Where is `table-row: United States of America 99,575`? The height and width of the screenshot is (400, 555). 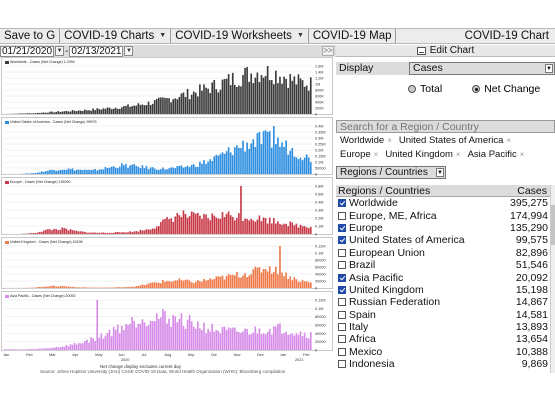
table-row: United States of America 99,575 is located at coordinates (443, 240).